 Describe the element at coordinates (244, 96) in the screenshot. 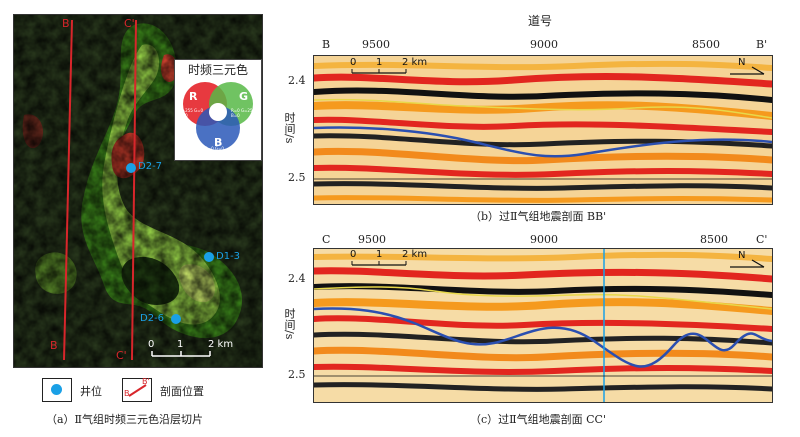

I see `legend-g: G` at that location.